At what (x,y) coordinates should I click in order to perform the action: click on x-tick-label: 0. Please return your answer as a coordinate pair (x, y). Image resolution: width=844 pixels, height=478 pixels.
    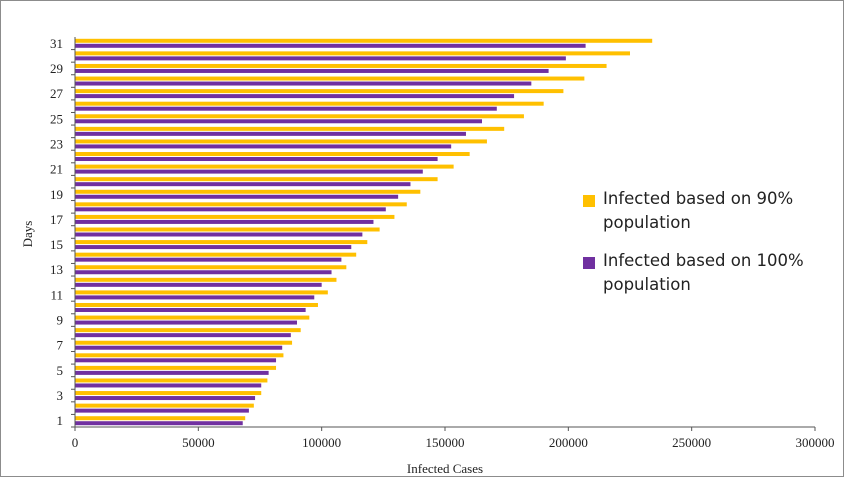
    Looking at the image, I should click on (75, 442).